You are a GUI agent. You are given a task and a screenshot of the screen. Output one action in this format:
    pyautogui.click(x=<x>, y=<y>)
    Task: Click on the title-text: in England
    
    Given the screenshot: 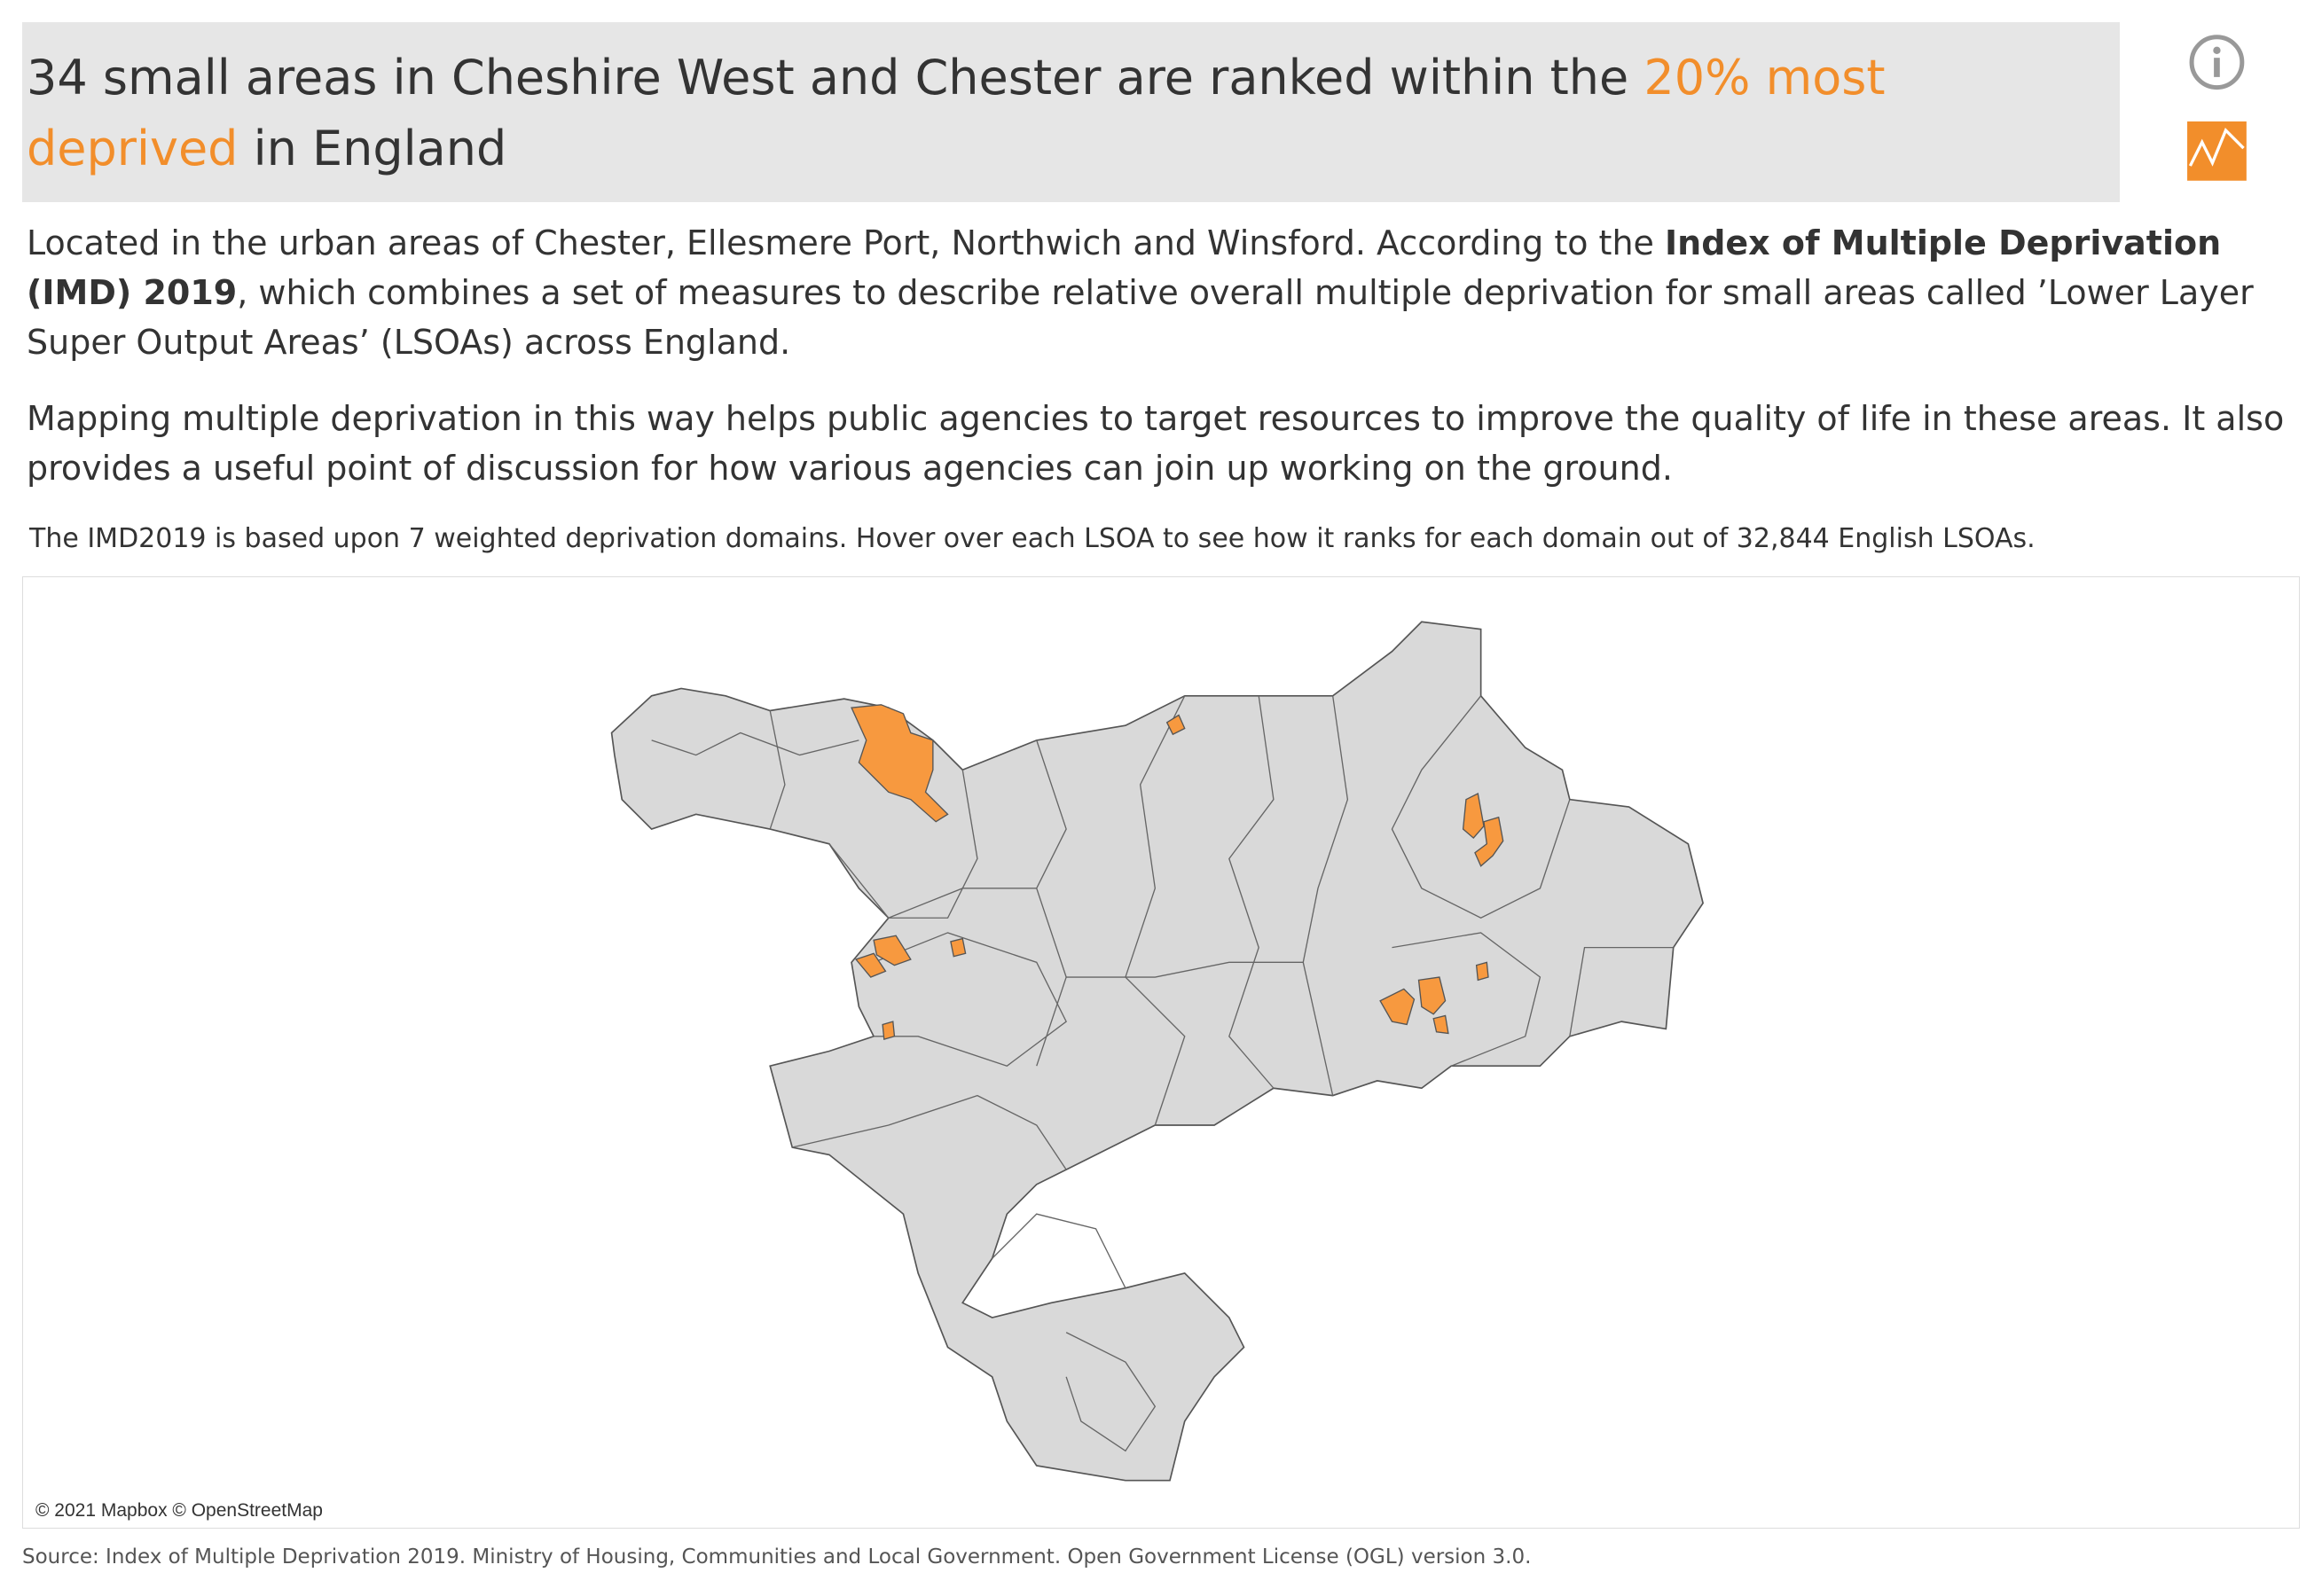 What is the action you would take?
    pyautogui.click(x=372, y=149)
    